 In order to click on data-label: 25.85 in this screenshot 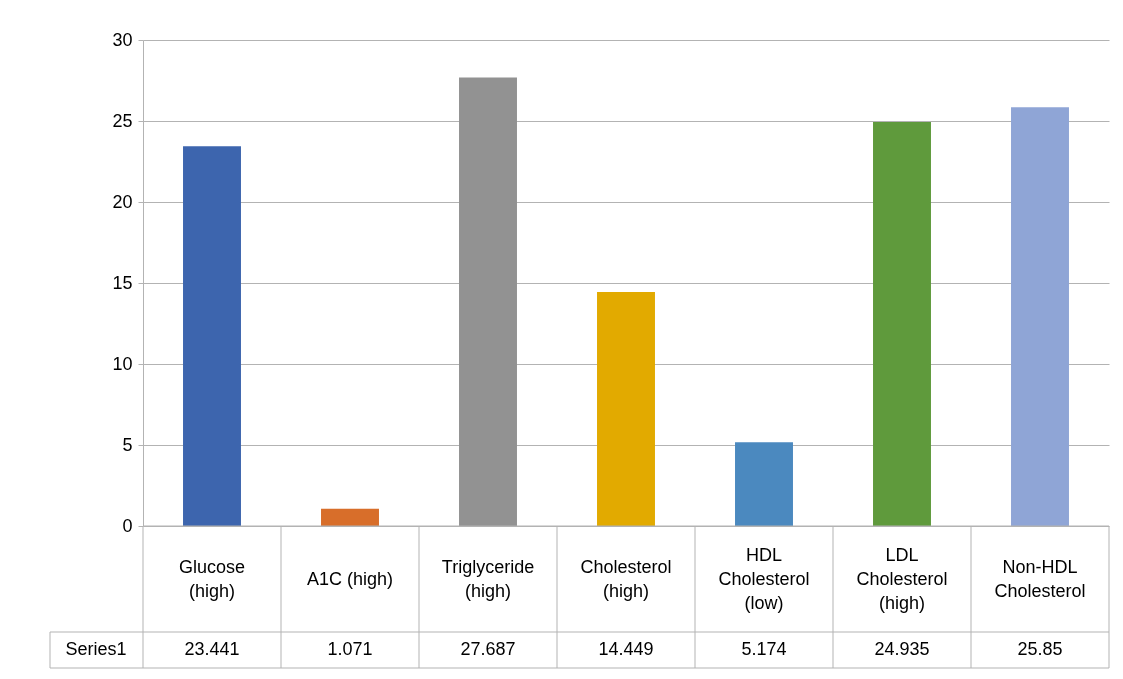, I will do `click(1040, 649)`.